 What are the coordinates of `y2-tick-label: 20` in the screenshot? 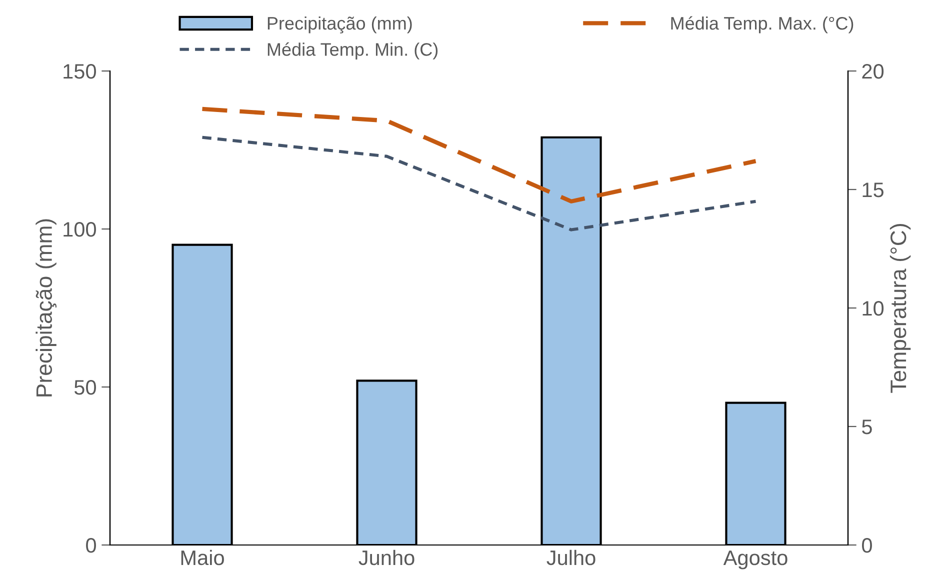 It's located at (873, 71).